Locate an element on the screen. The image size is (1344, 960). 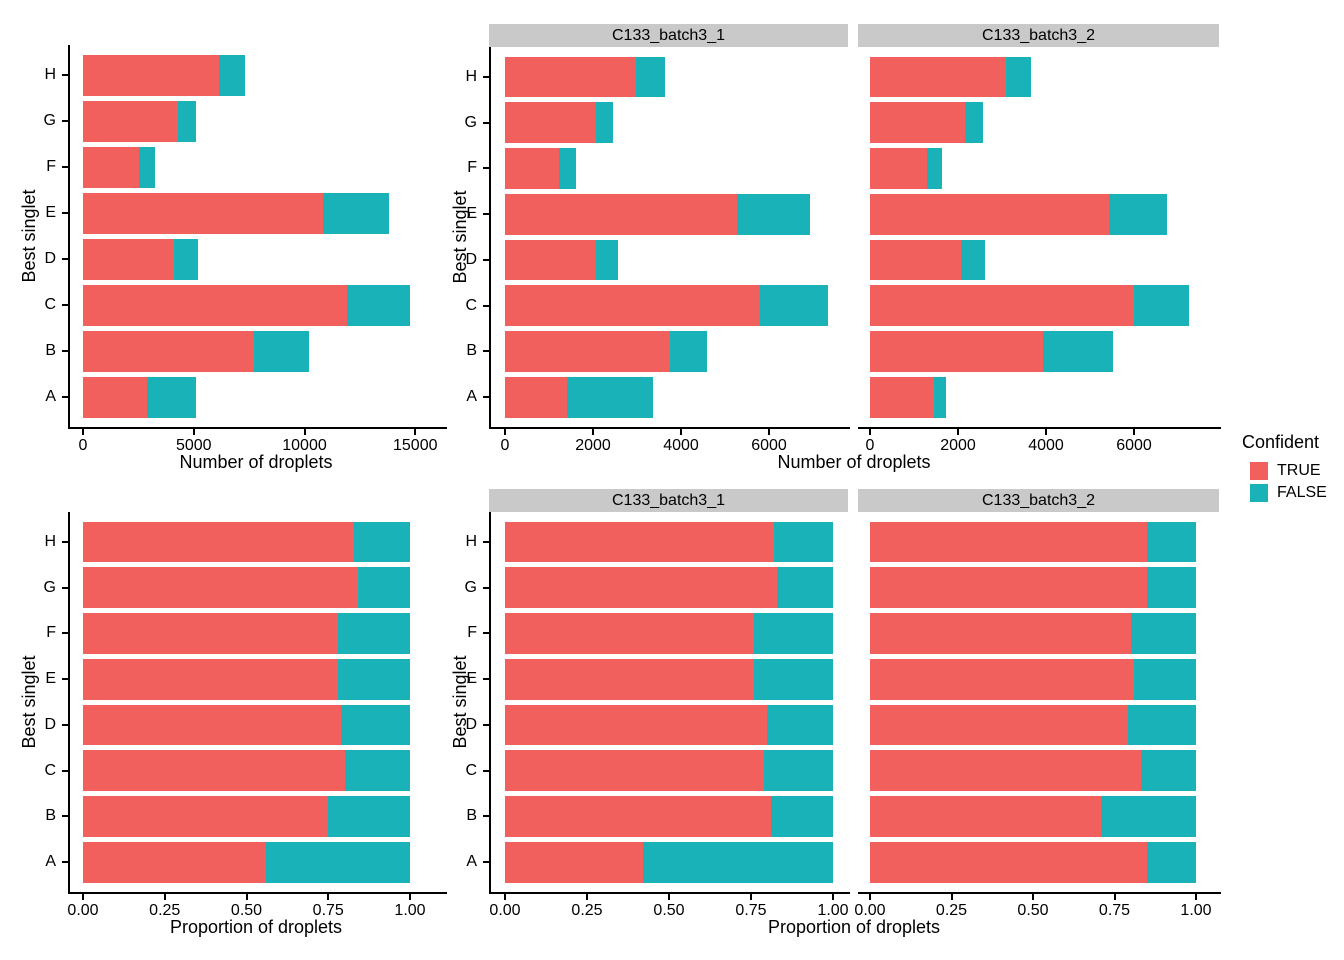
y-tick-label: B is located at coordinates (471, 351).